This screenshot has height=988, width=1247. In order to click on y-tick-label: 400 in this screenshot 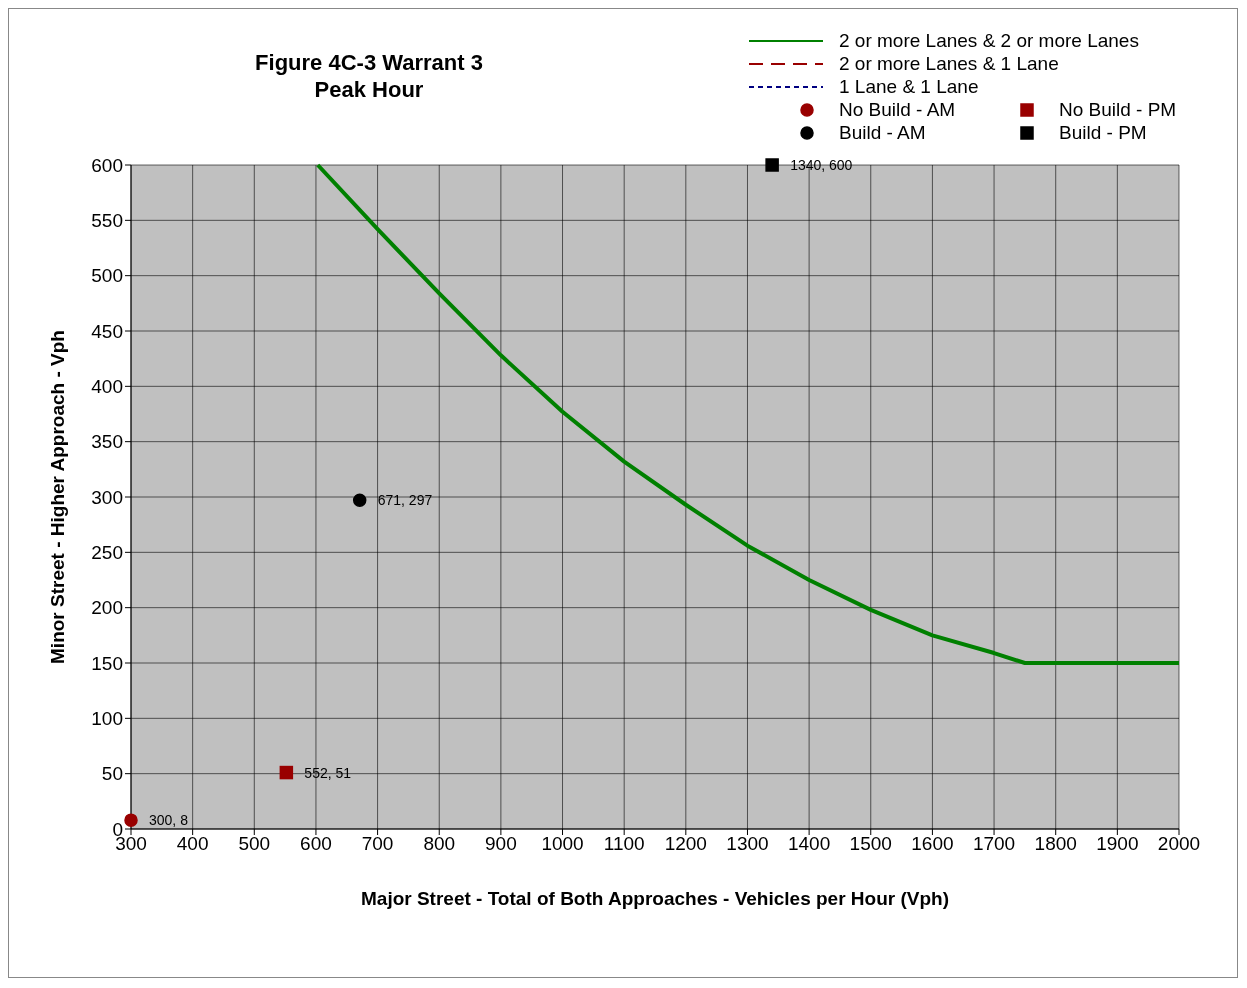, I will do `click(107, 387)`.